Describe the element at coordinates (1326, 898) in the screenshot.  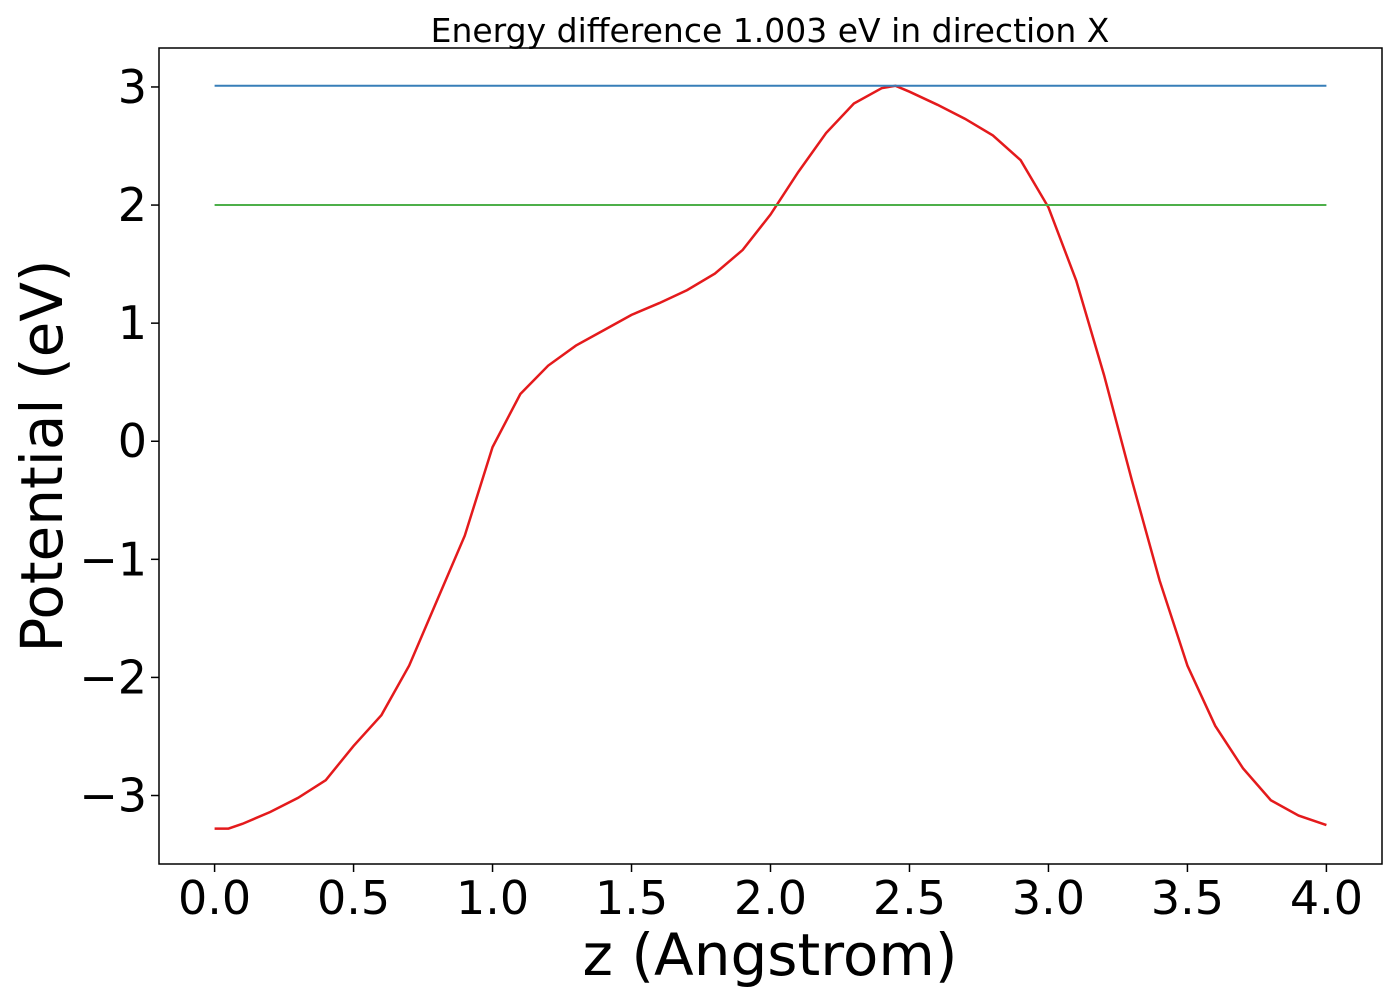
I see `x-tick-label: 4.0` at that location.